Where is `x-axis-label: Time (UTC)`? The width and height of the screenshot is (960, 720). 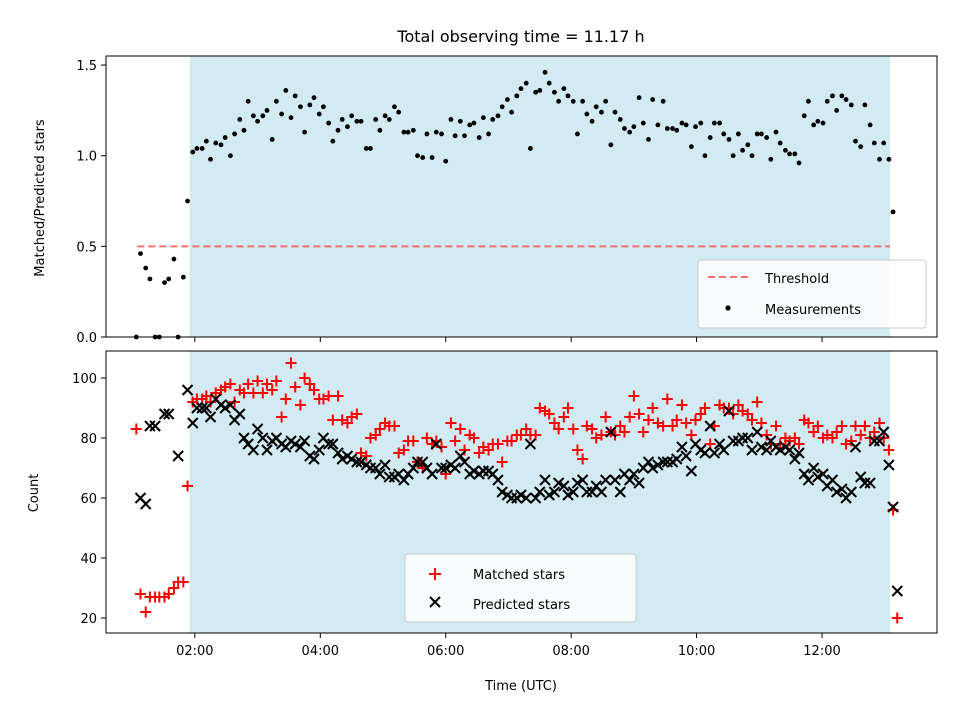 x-axis-label: Time (UTC) is located at coordinates (520, 686).